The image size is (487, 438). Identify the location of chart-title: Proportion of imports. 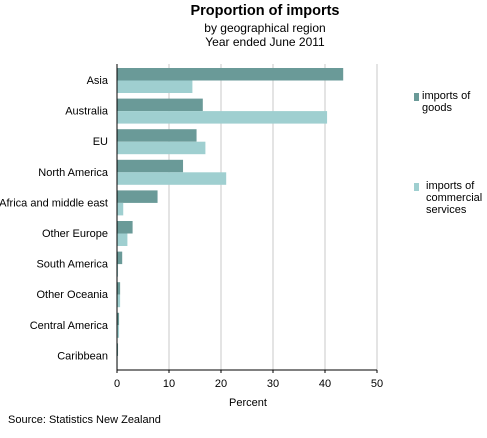
(265, 11).